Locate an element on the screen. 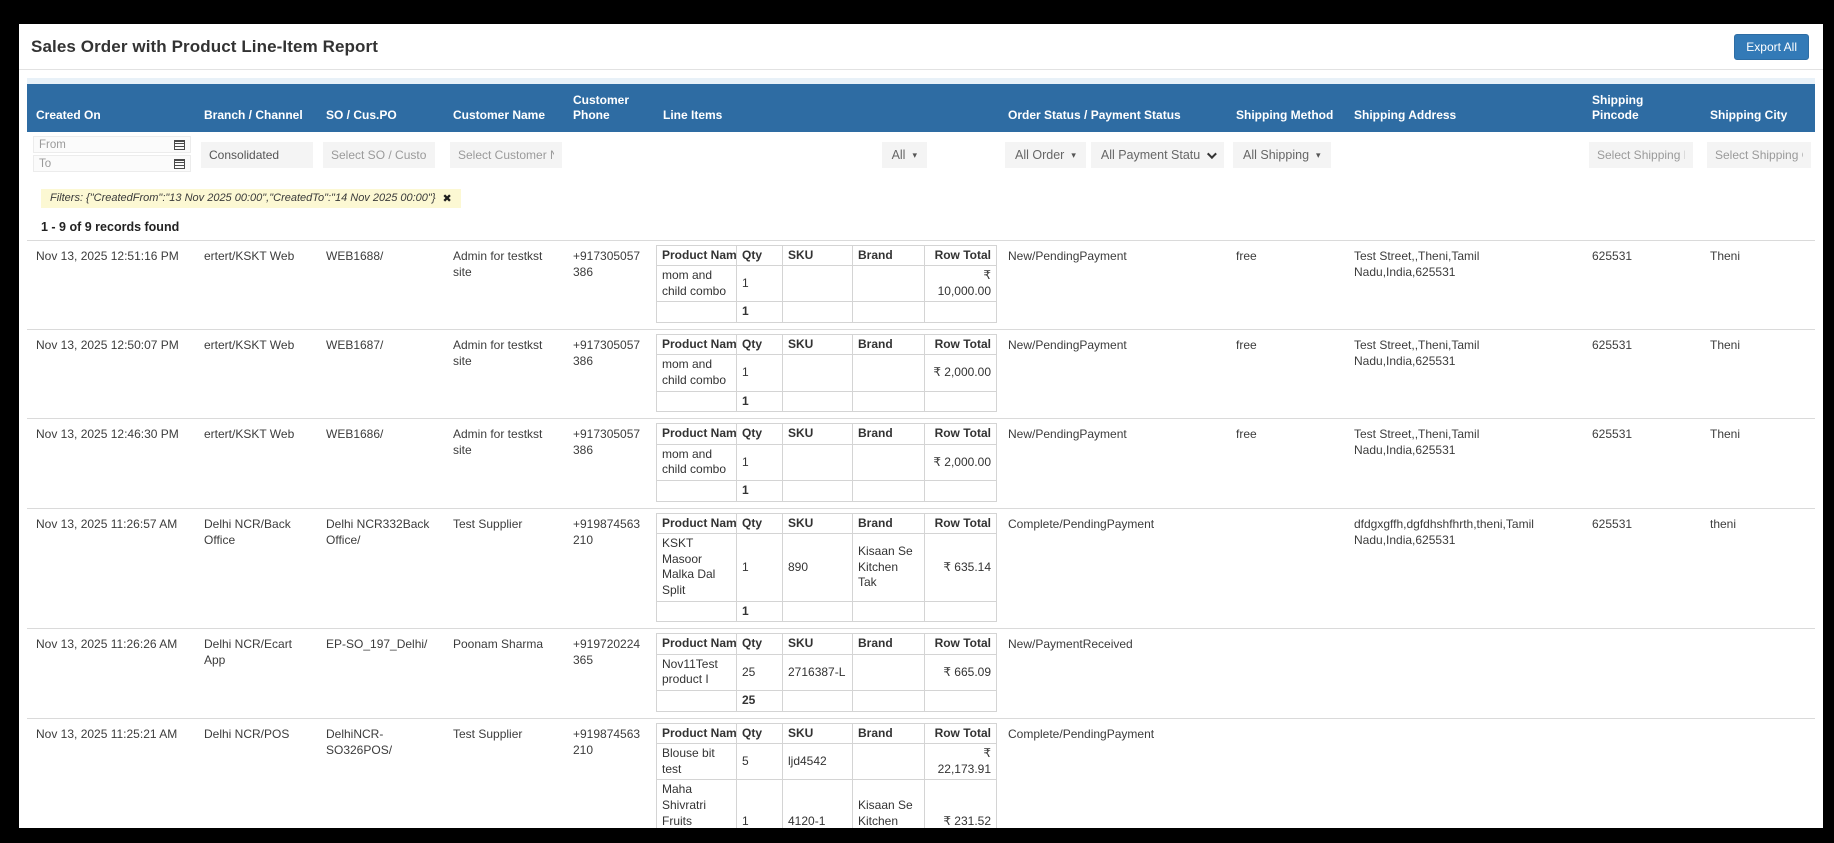 The image size is (1834, 843). line-items-total-row: 25 is located at coordinates (826, 700).